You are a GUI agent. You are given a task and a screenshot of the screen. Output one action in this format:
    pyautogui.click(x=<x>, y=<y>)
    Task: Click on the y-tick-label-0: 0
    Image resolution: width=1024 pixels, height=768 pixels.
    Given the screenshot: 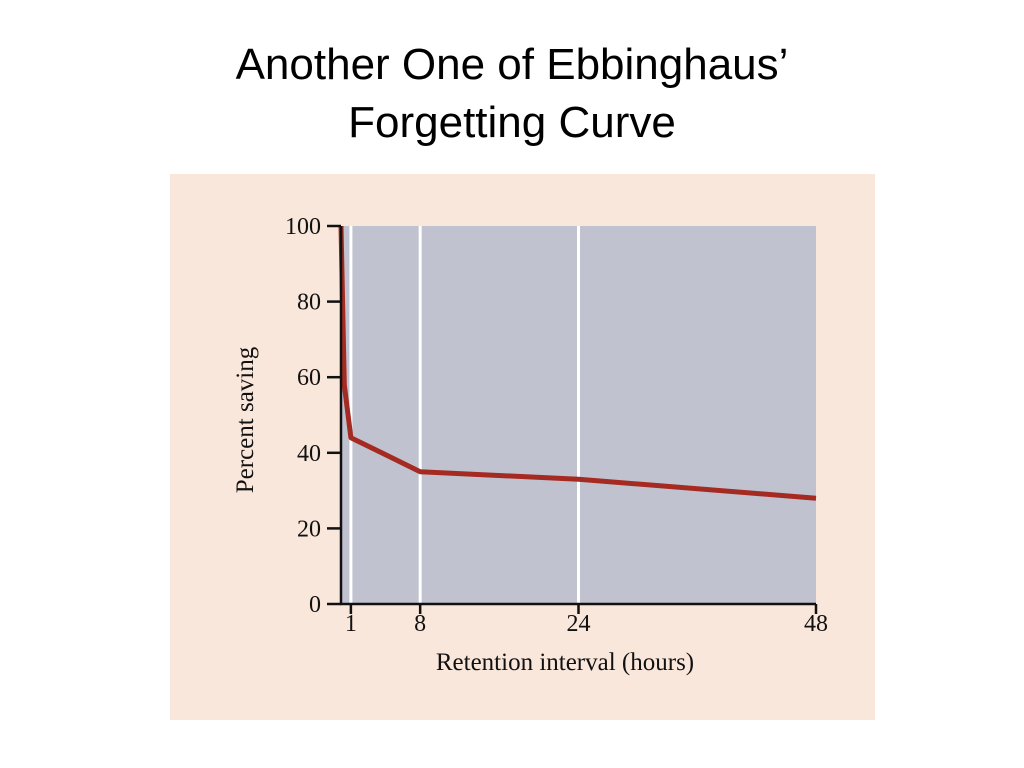 What is the action you would take?
    pyautogui.click(x=315, y=605)
    